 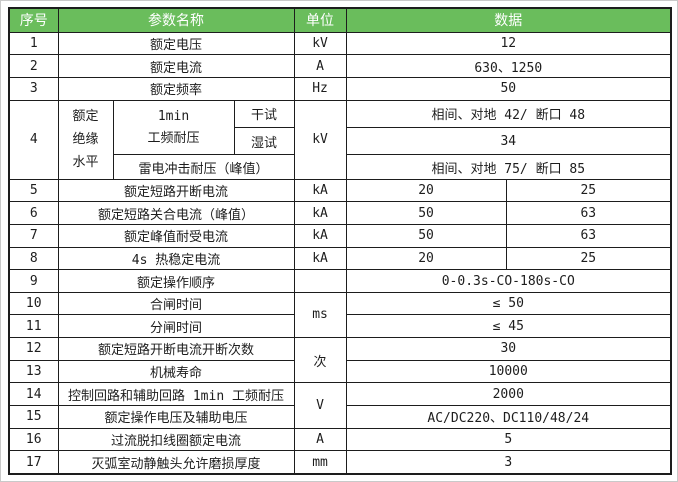 I want to click on cell-param: 额定短路关合电流（峰值）, so click(x=176, y=213).